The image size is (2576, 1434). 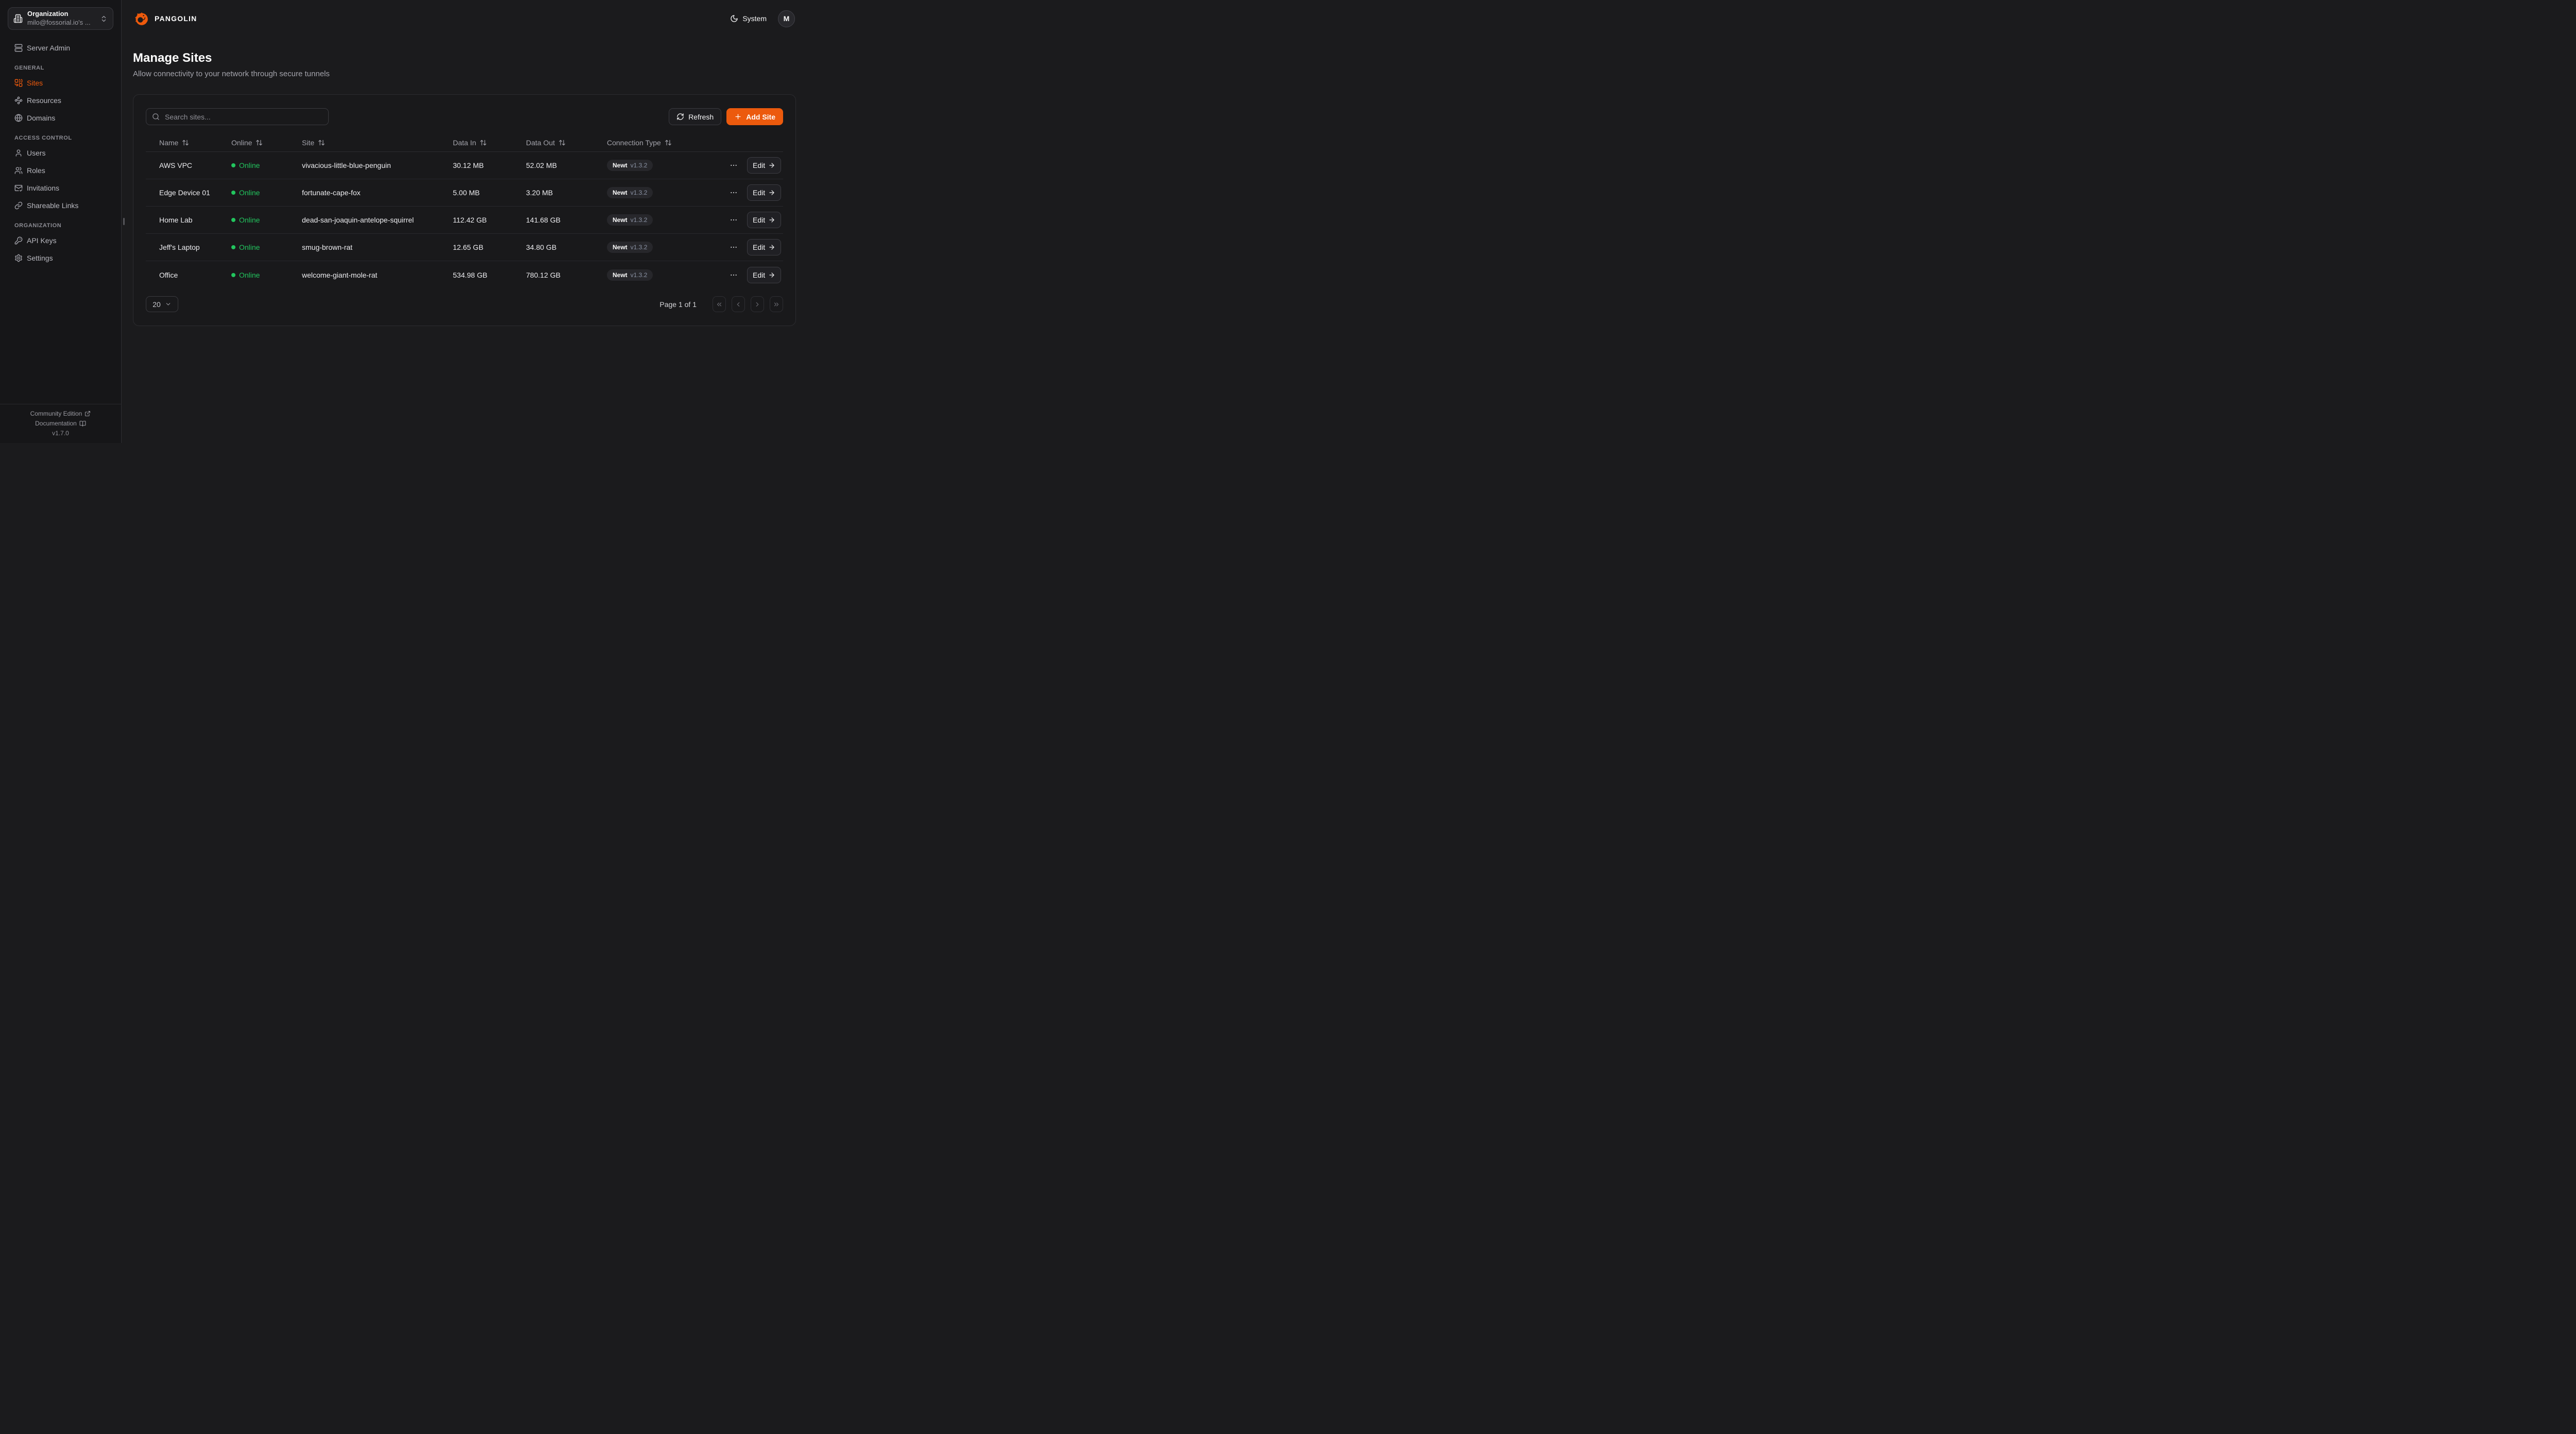 What do you see at coordinates (124, 221) in the screenshot?
I see `sidebar-scrollbar` at bounding box center [124, 221].